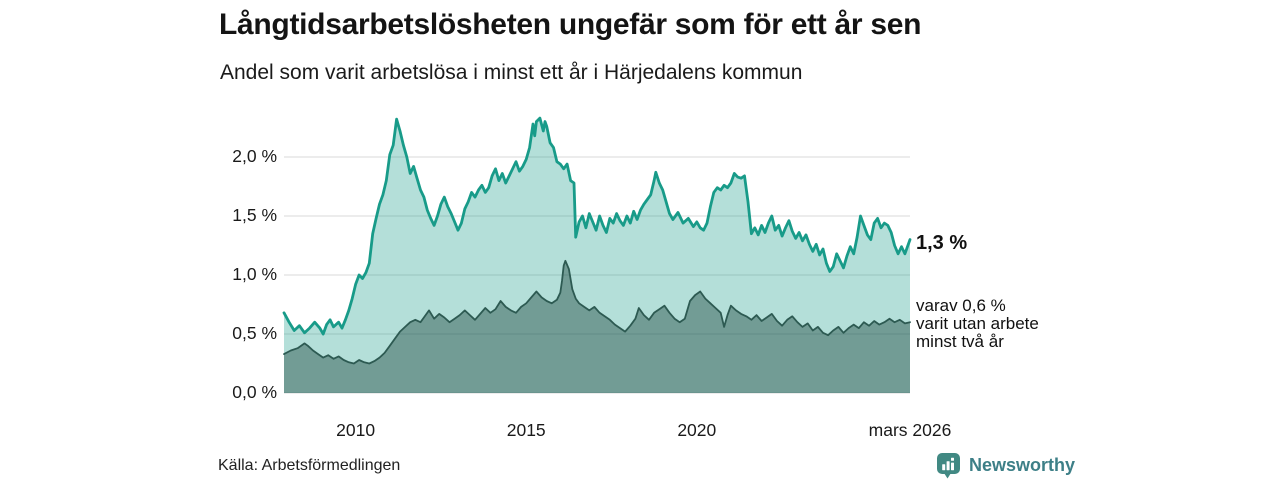  What do you see at coordinates (356, 430) in the screenshot?
I see `x-axis-label: 2010` at bounding box center [356, 430].